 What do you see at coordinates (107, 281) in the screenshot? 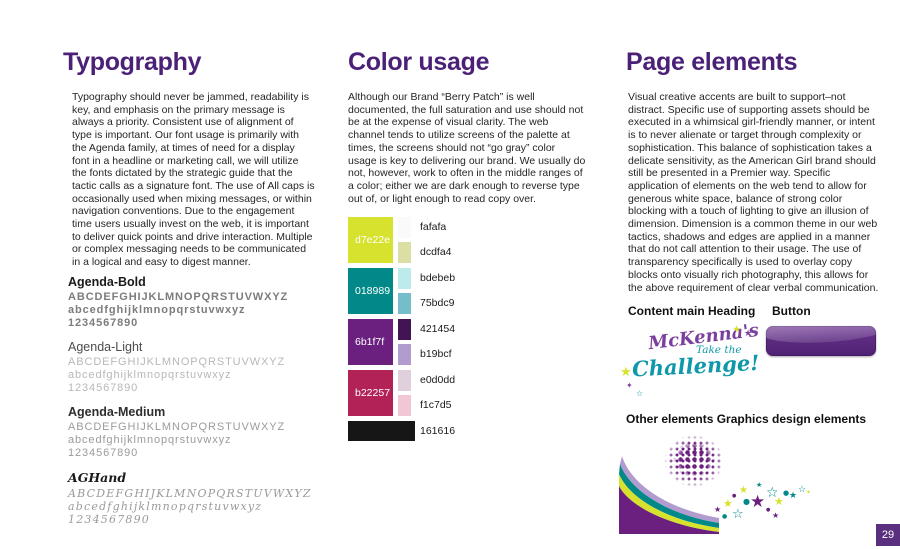
I see `font-sample-name: Agenda-Bold` at bounding box center [107, 281].